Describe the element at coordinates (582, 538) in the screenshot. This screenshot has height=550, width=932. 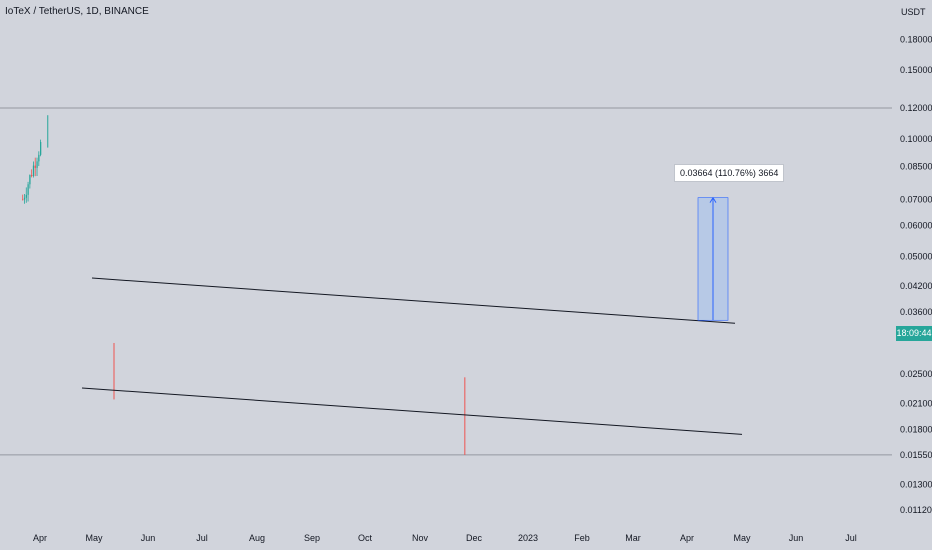
I see `time-tick-label: Feb` at that location.